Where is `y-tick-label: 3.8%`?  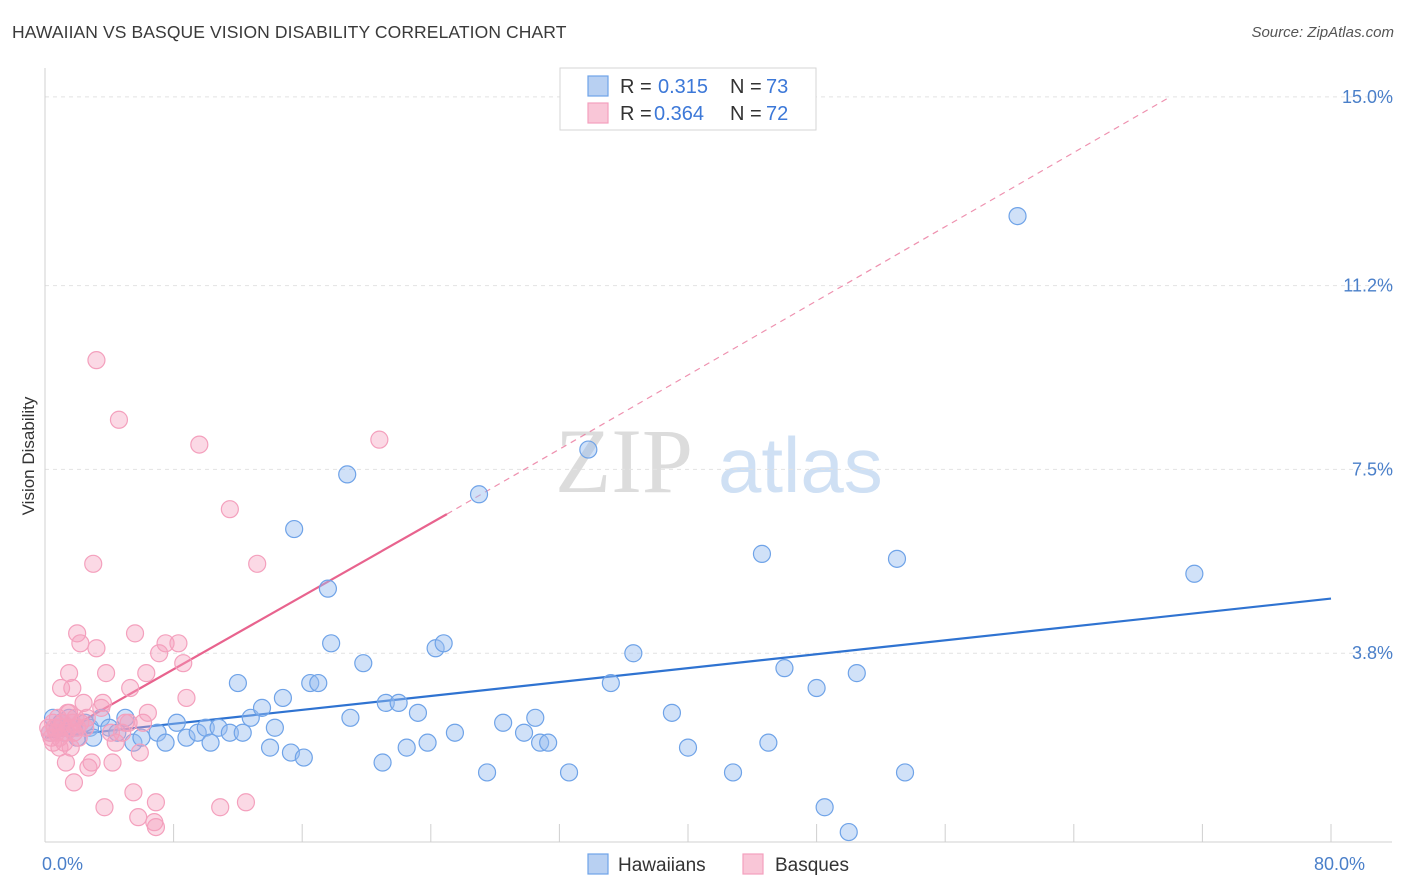
y-tick-label: 3.8% is located at coordinates (1372, 653).